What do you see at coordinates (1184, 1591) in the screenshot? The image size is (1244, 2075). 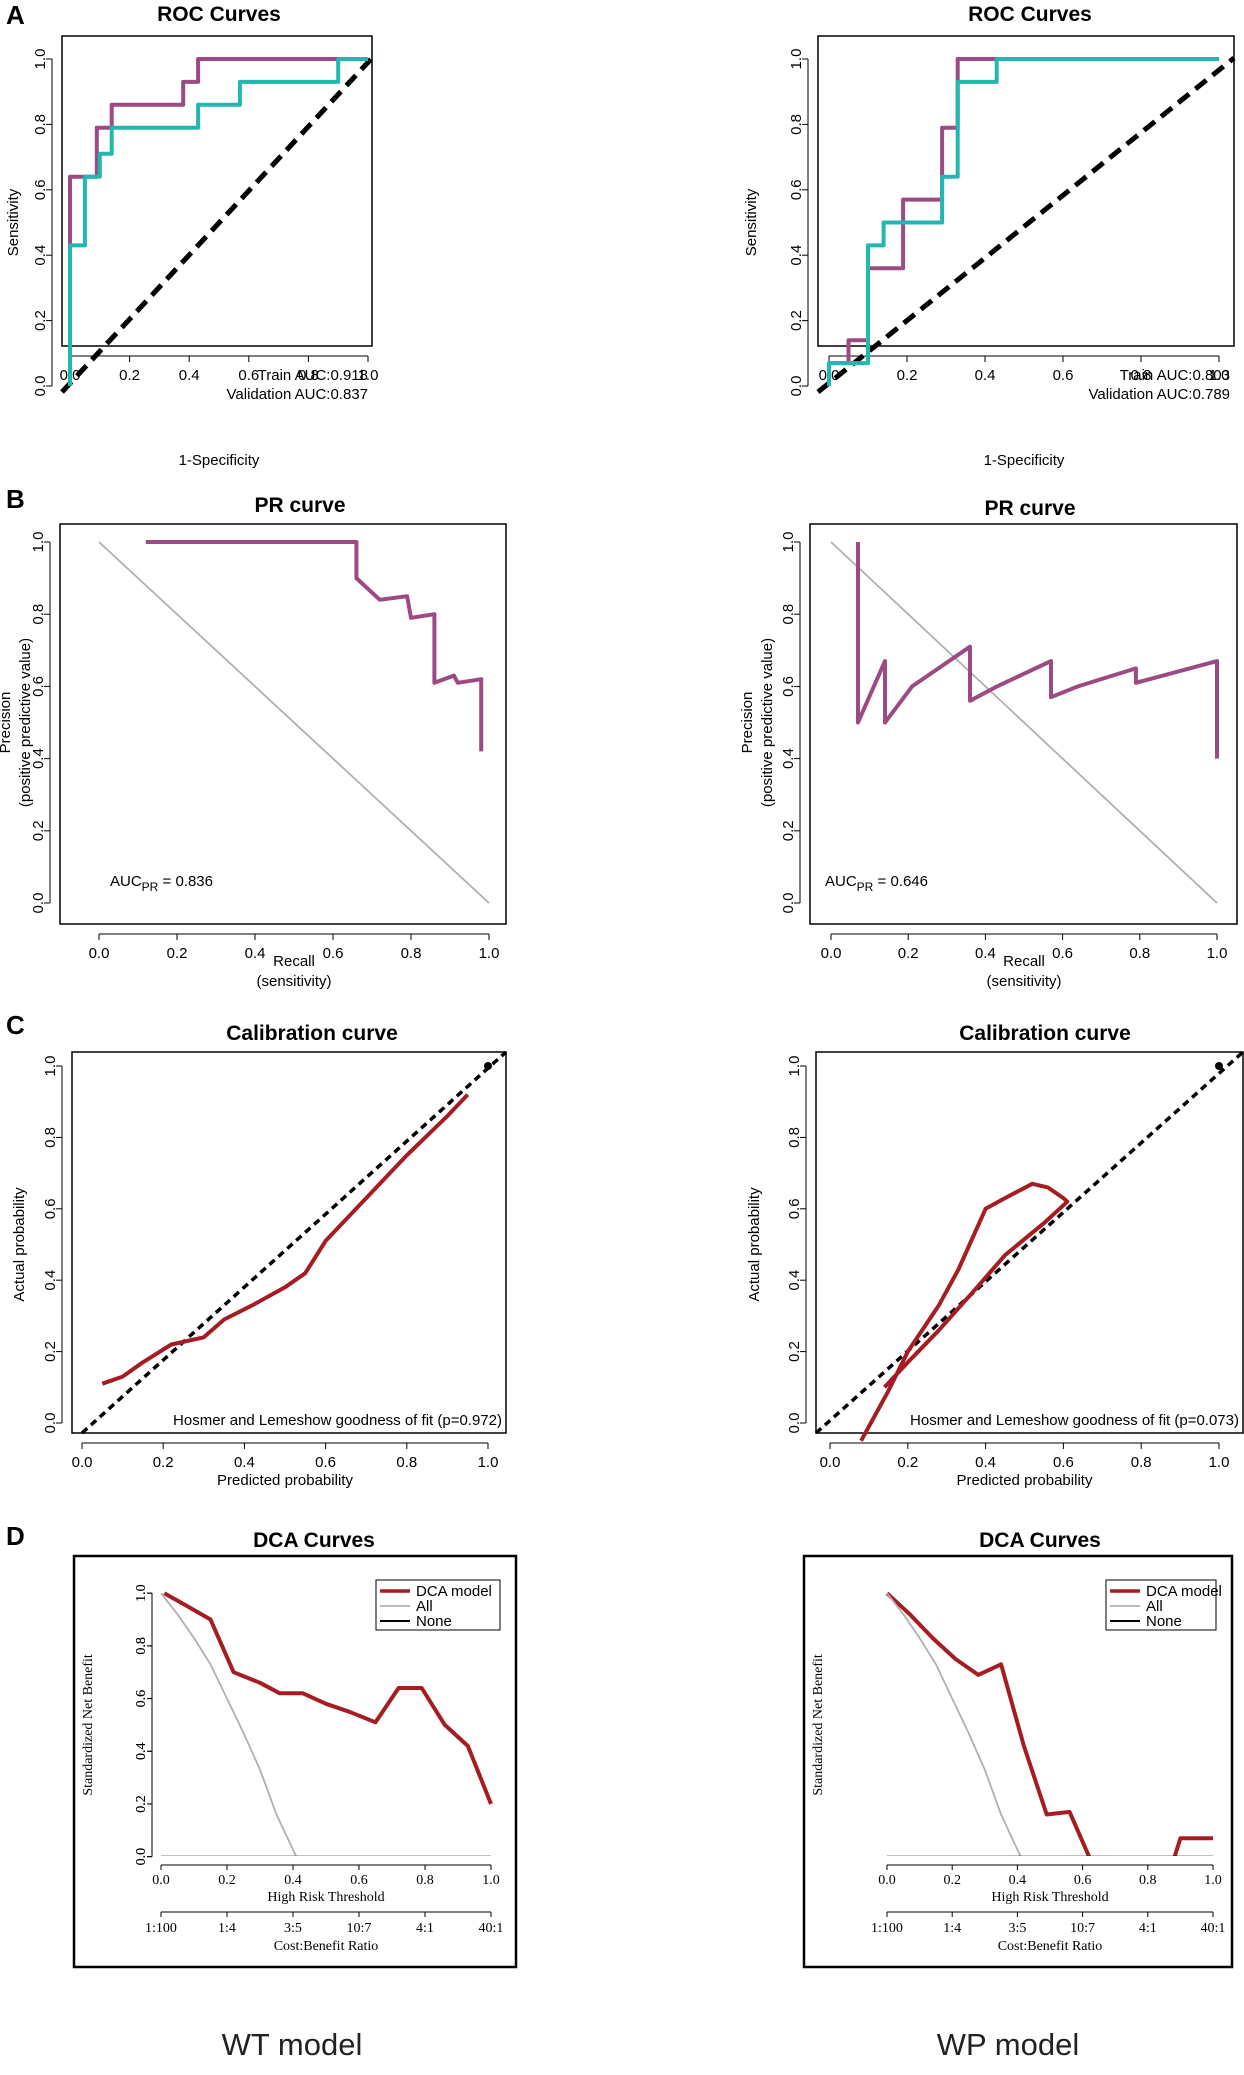 I see `legend-label: DCA model` at bounding box center [1184, 1591].